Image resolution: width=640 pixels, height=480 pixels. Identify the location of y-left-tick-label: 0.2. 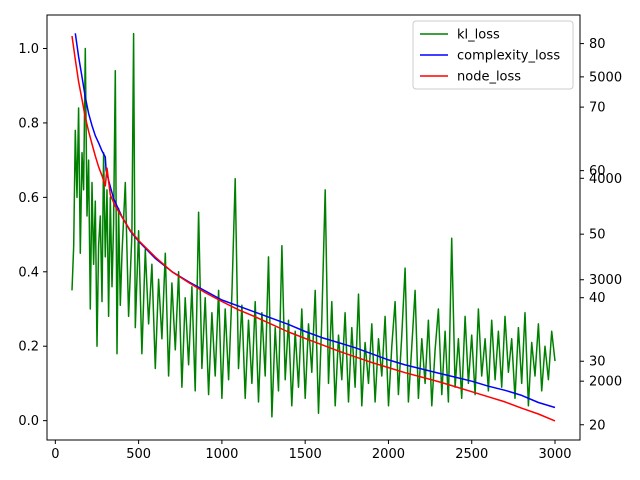
(28, 347).